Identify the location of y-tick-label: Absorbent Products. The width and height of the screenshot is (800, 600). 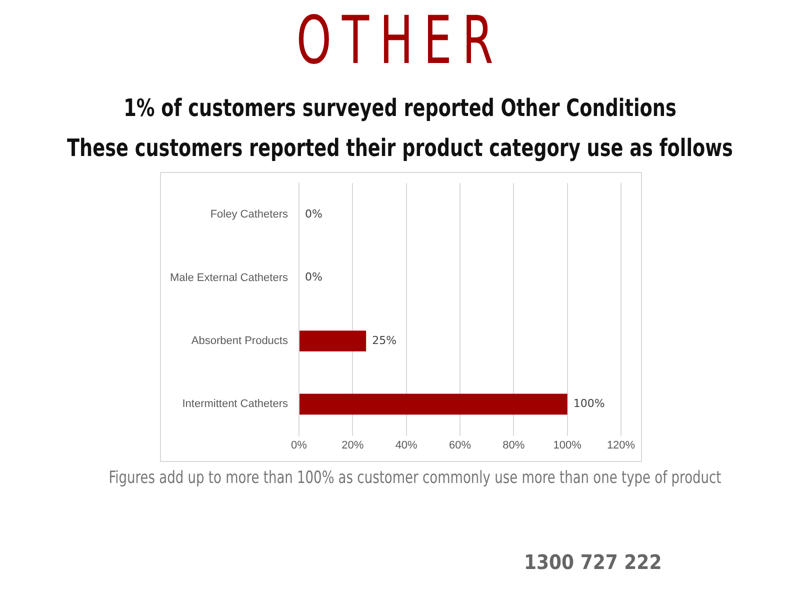
(239, 341).